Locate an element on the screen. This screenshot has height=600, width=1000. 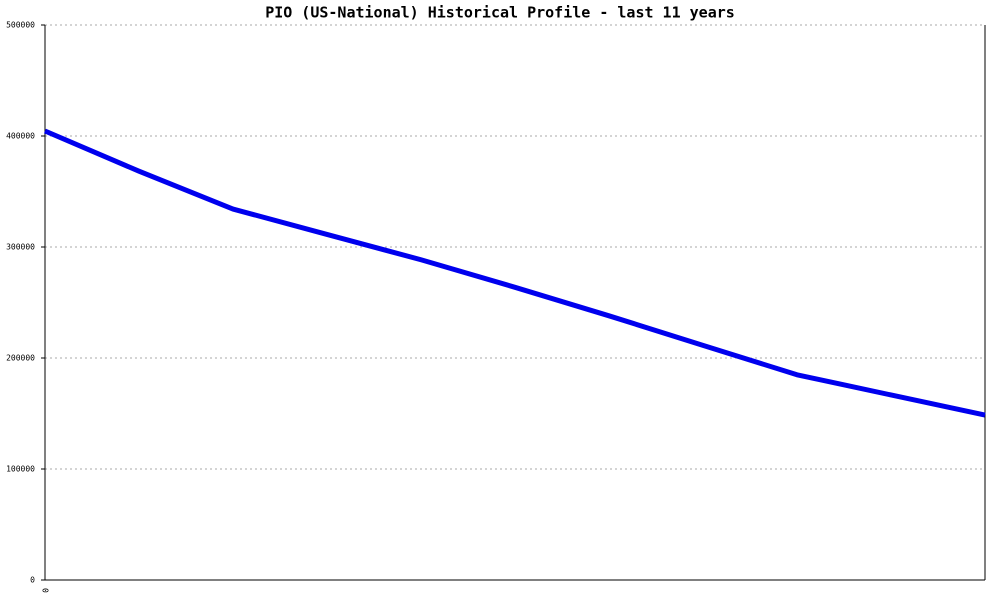
y-tick-label: 400000 is located at coordinates (20, 136).